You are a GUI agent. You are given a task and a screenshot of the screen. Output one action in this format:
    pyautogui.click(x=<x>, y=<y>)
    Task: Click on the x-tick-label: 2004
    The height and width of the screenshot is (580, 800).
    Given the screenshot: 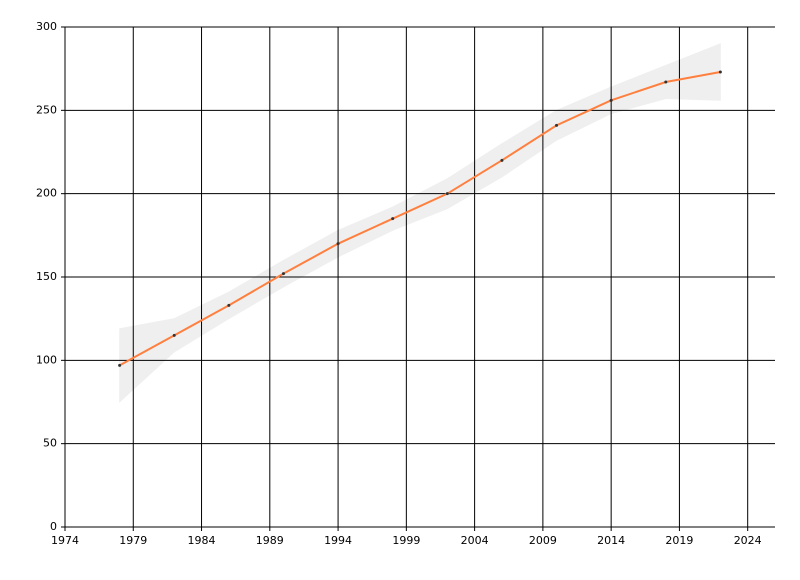 What is the action you would take?
    pyautogui.click(x=475, y=540)
    